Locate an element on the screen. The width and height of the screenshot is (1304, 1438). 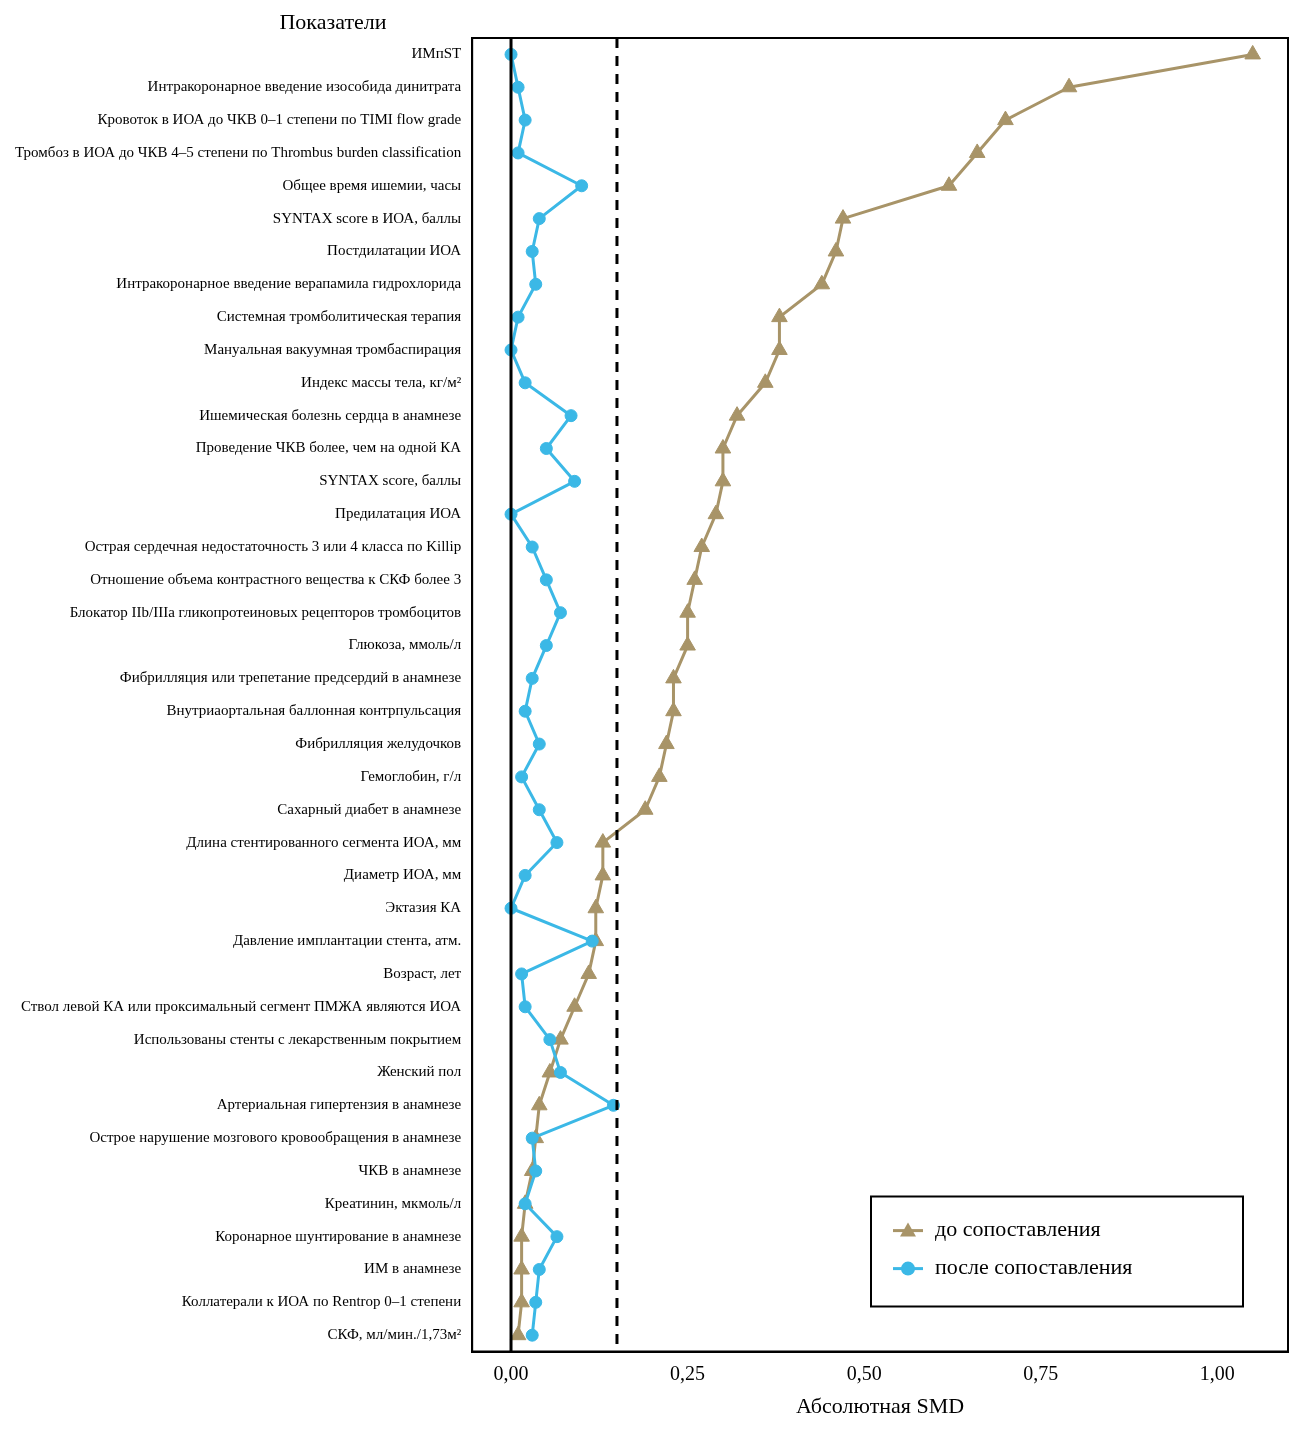
y-tick-label: Острое нарушение мозгового кровообращения в анамнезе is located at coordinates (275, 1137).